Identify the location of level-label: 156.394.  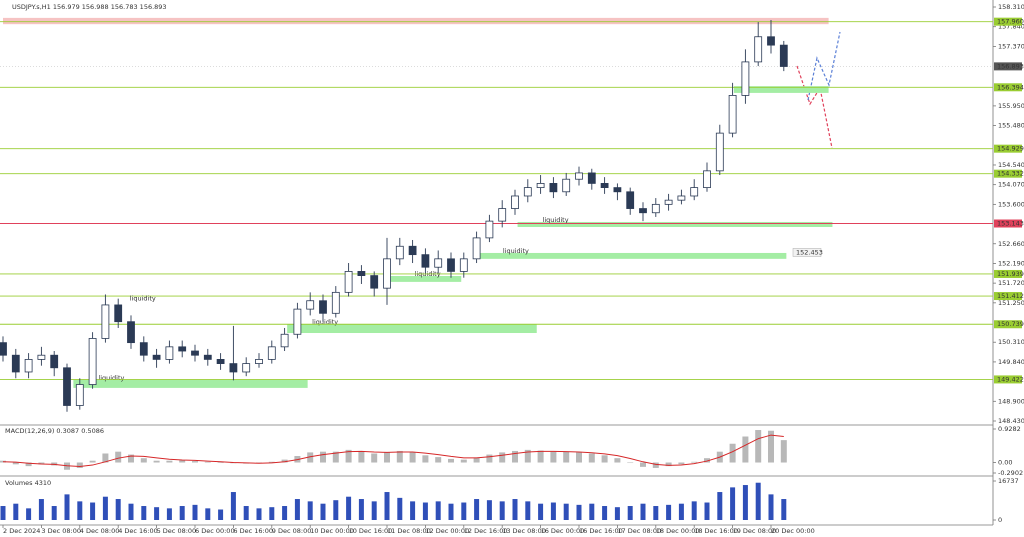
(1010, 87).